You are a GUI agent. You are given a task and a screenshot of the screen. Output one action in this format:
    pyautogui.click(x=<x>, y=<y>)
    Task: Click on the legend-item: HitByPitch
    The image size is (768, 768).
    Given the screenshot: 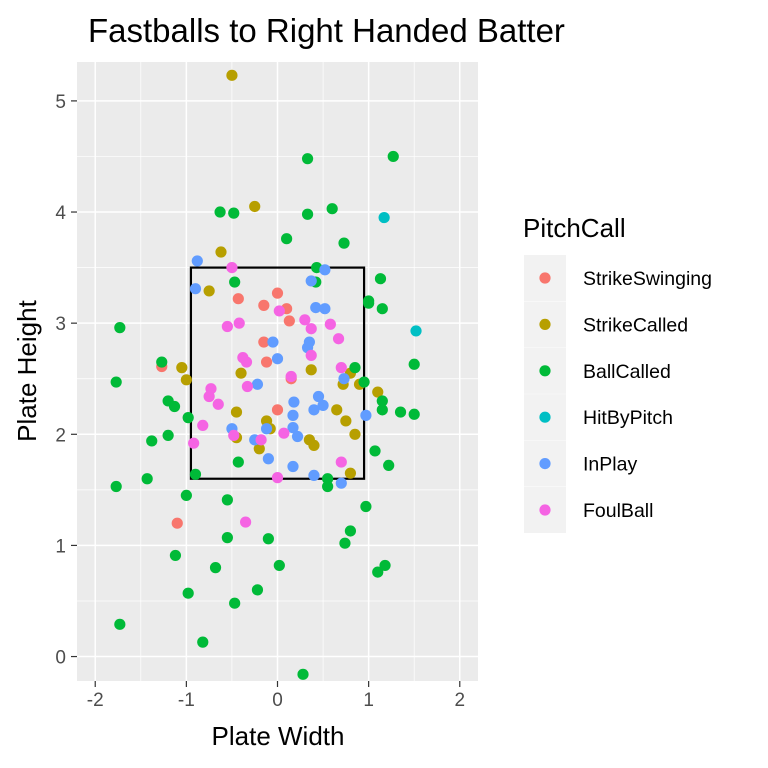 What is the action you would take?
    pyautogui.click(x=598, y=417)
    